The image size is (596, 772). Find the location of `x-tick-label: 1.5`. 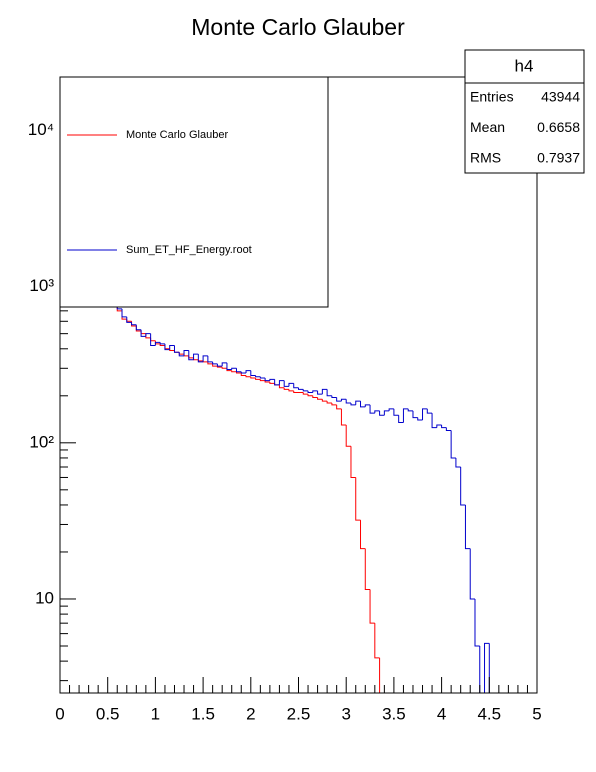

x-tick-label: 1.5 is located at coordinates (203, 713).